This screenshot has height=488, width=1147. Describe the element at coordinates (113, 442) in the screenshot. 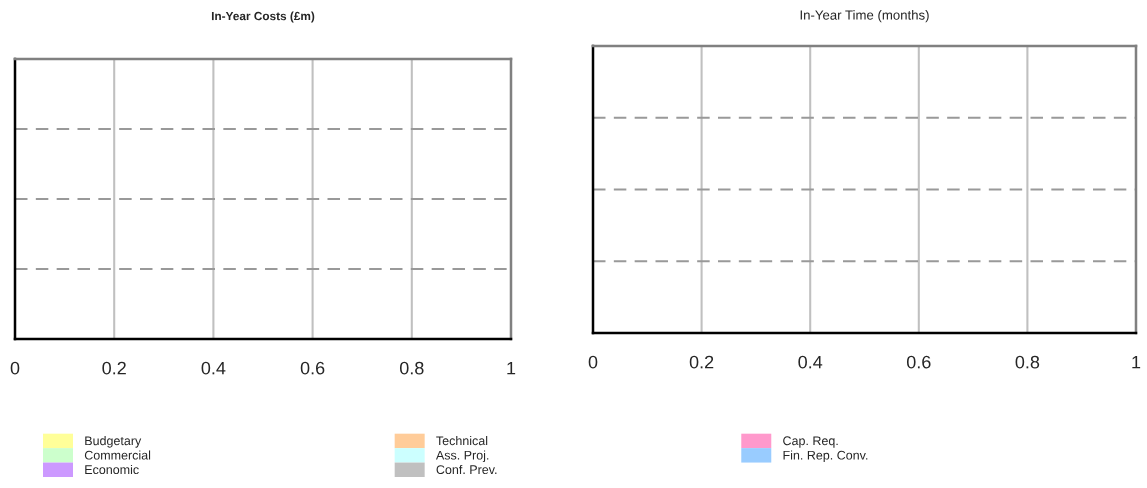

I see `legend-label: Budgetary` at that location.